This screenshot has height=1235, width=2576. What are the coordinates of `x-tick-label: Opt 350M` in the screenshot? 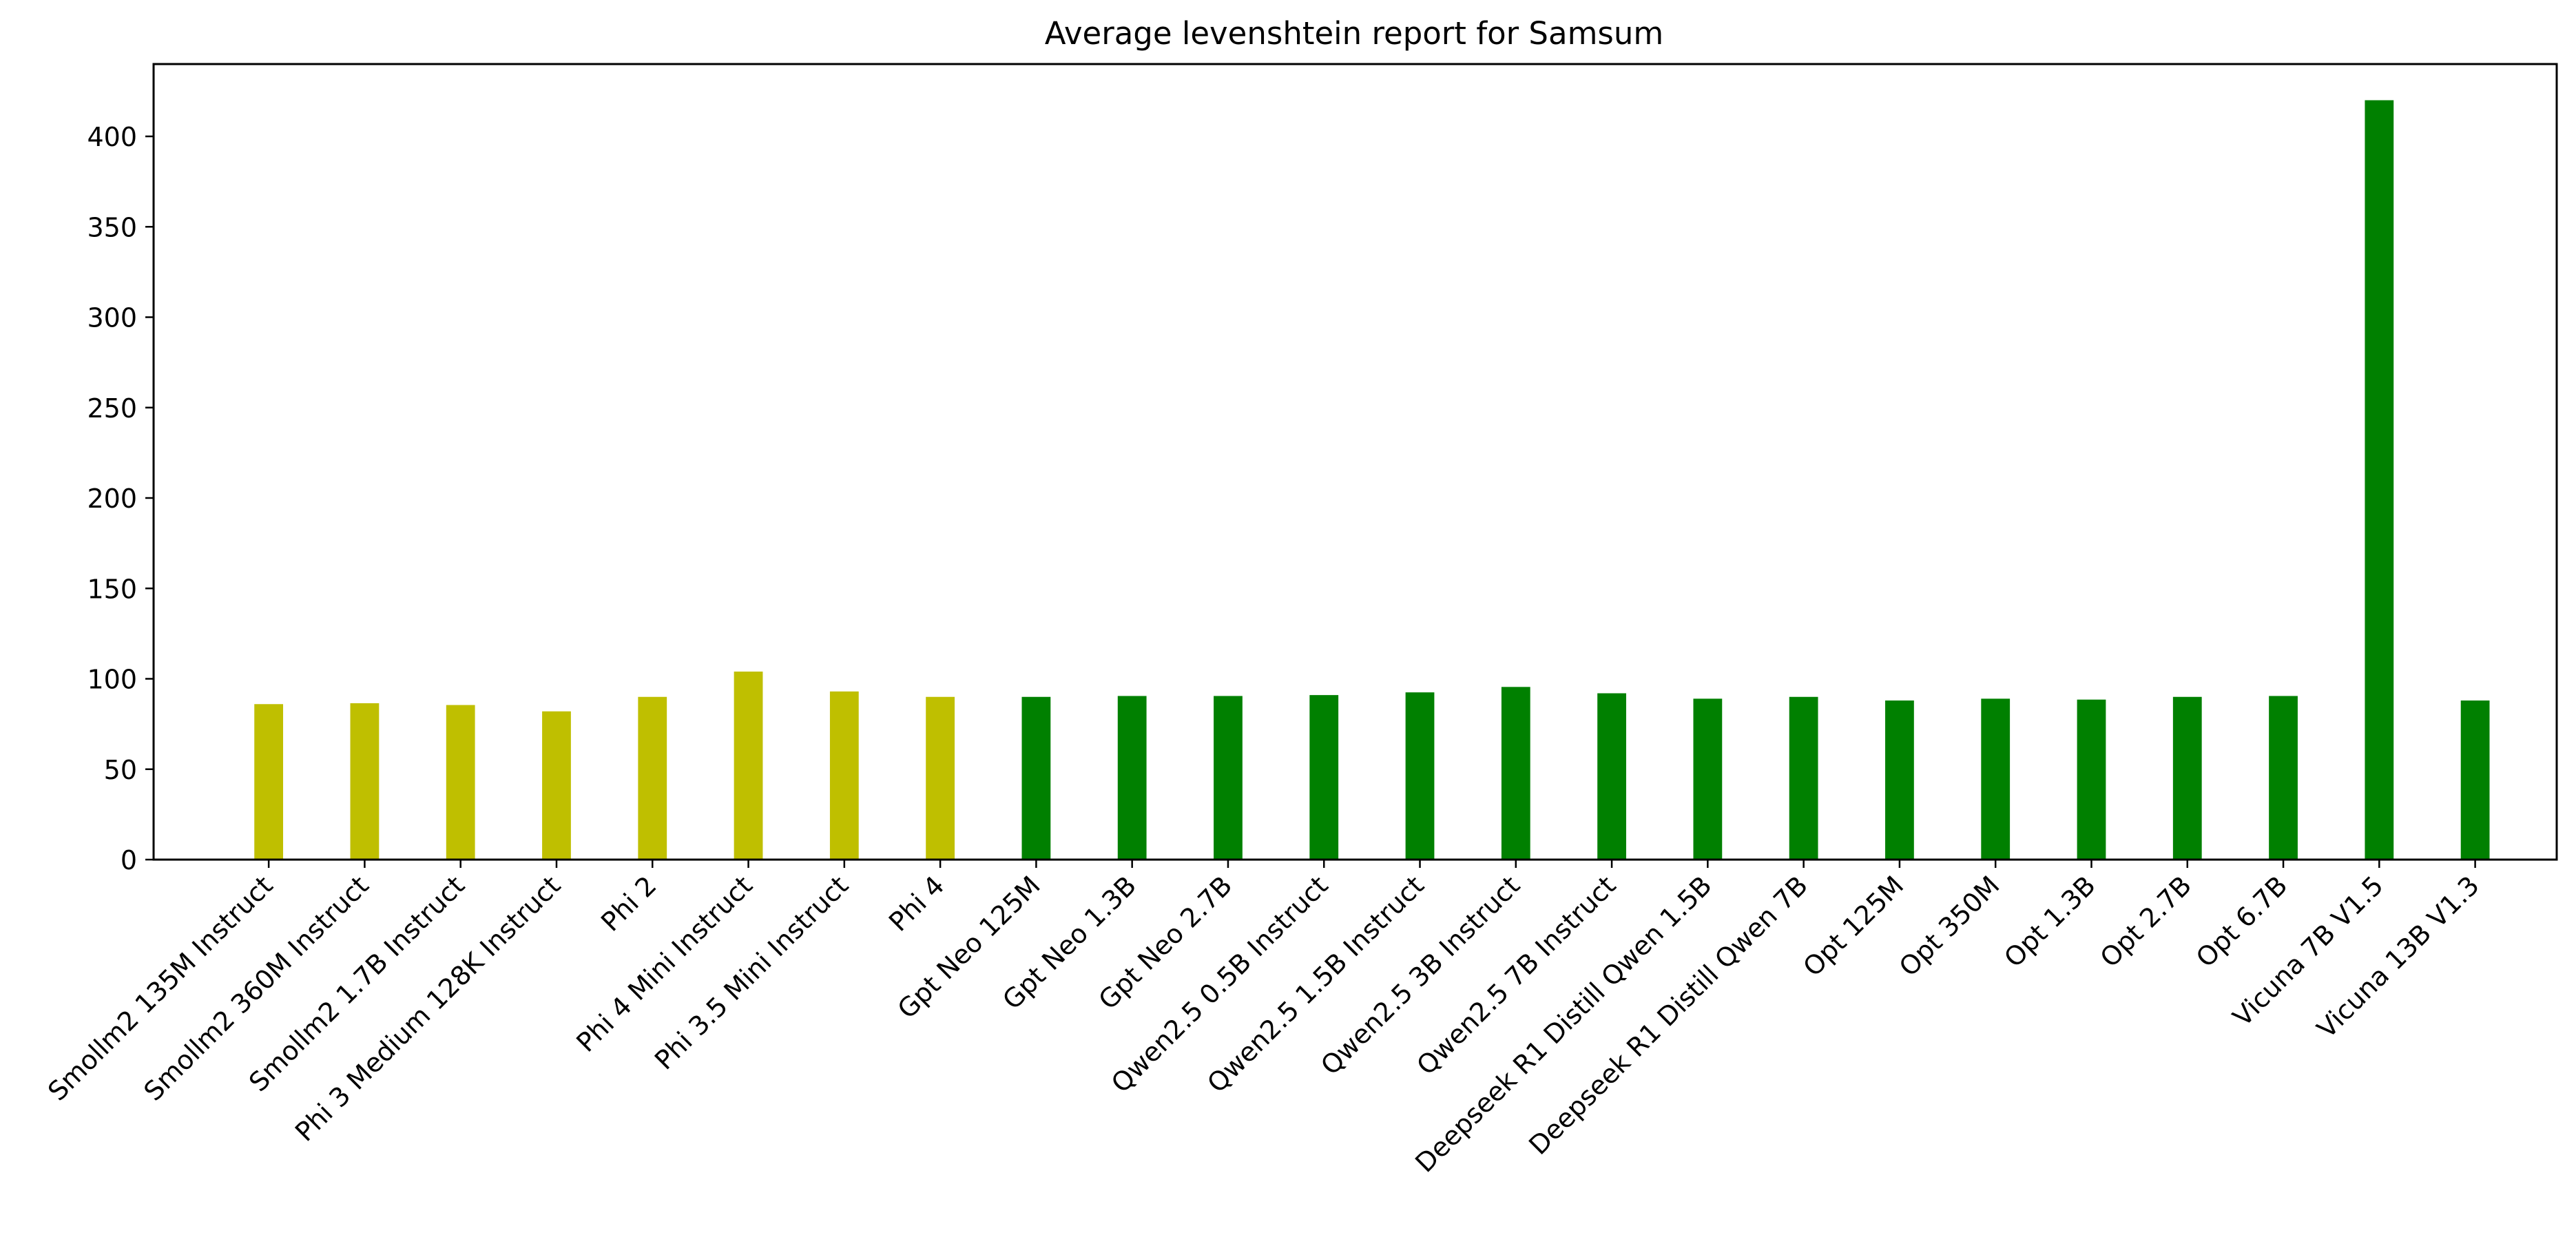 It's located at (1949, 926).